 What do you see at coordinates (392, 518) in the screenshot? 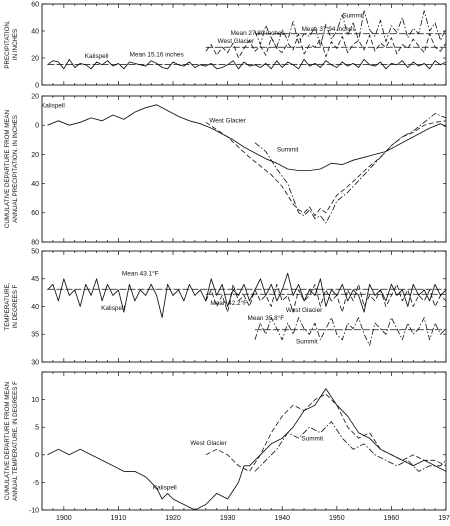
I see `x-tick-label: 1960` at bounding box center [392, 518].